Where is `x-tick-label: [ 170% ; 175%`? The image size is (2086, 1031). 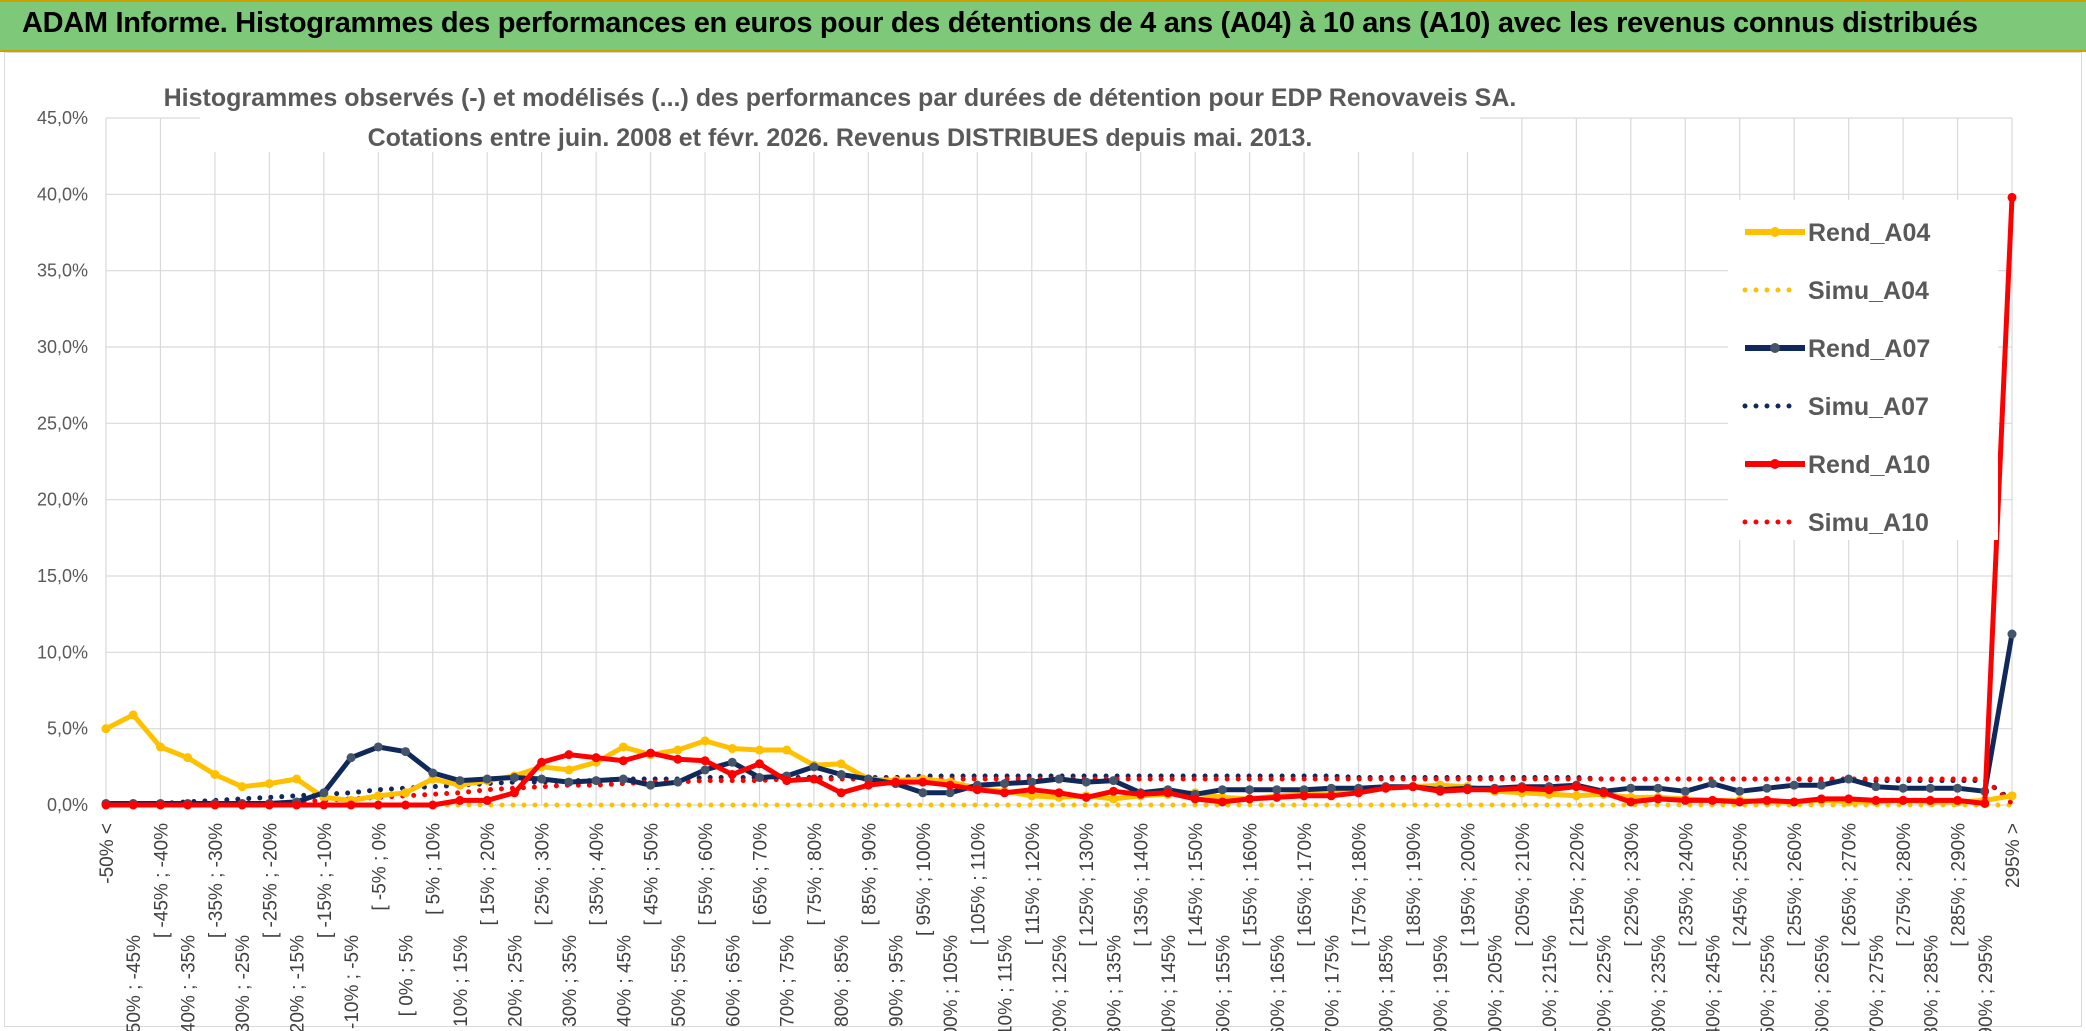 x-tick-label: [ 170% ; 175% is located at coordinates (1332, 983).